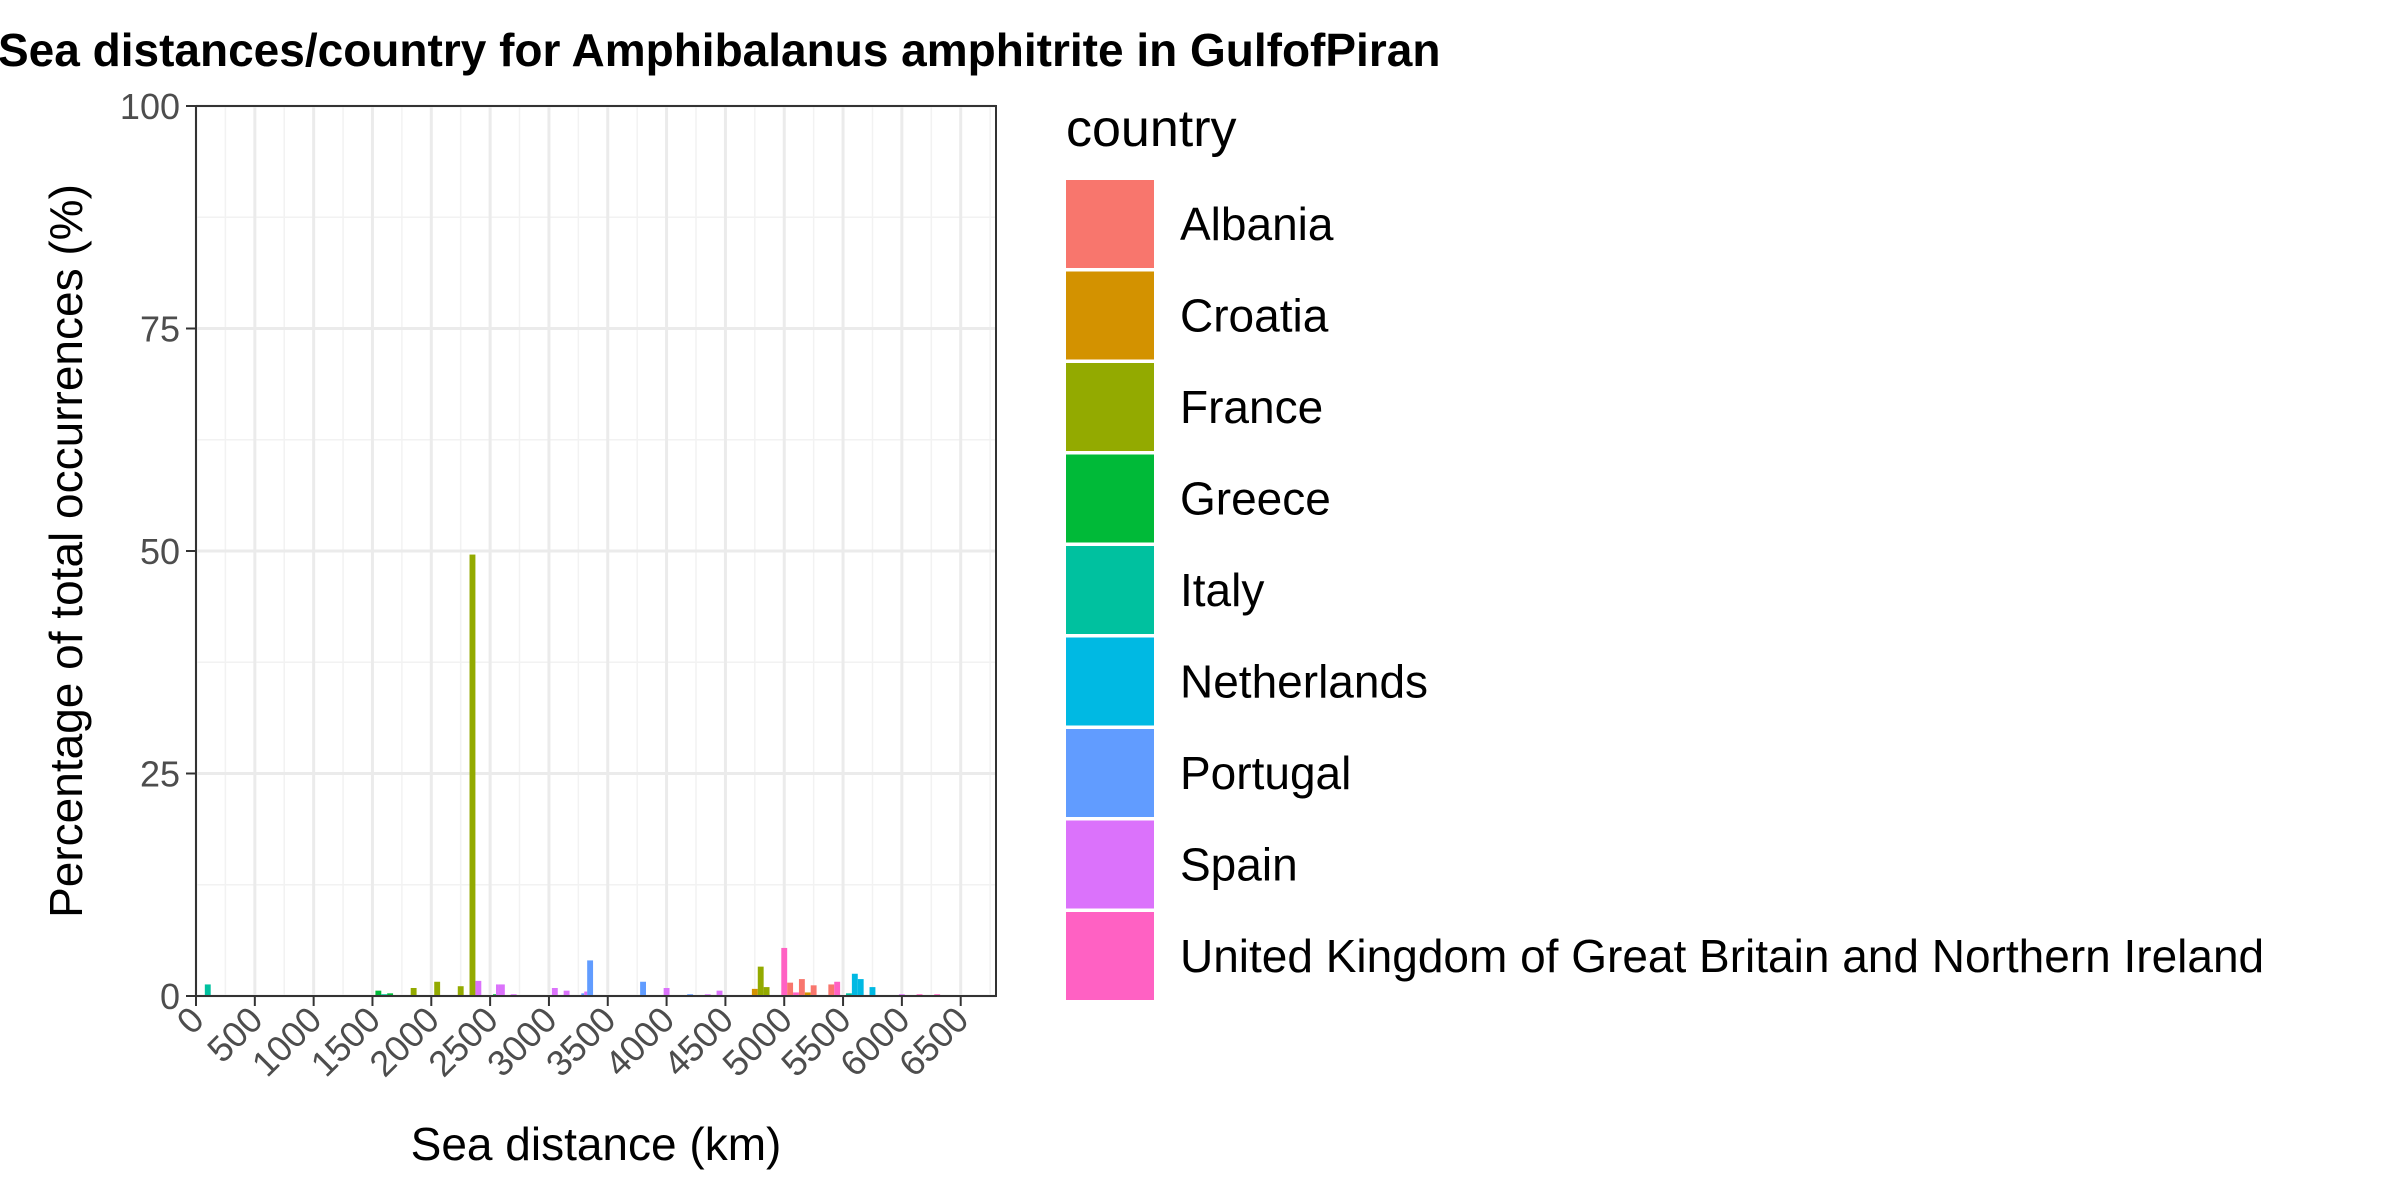  Describe the element at coordinates (596, 1144) in the screenshot. I see `x-axis-title: Sea distance (km)` at that location.